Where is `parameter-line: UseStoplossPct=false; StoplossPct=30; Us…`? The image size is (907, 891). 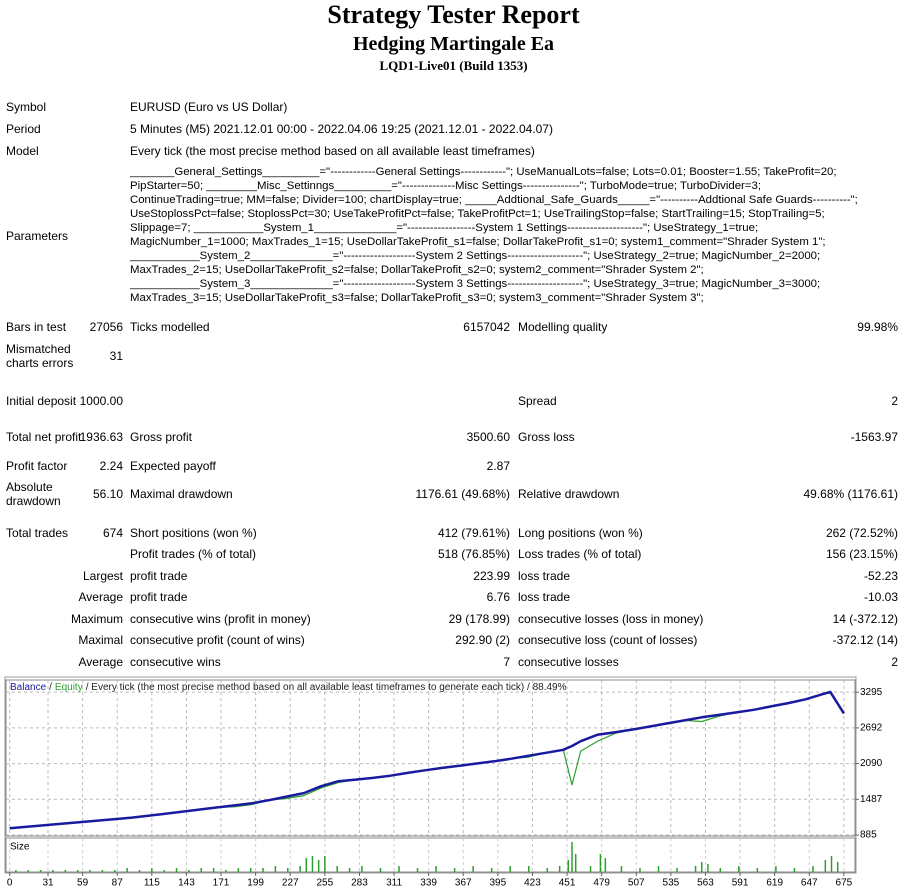 parameter-line: UseStoplossPct=false; StoplossPct=30; Us… is located at coordinates (477, 214).